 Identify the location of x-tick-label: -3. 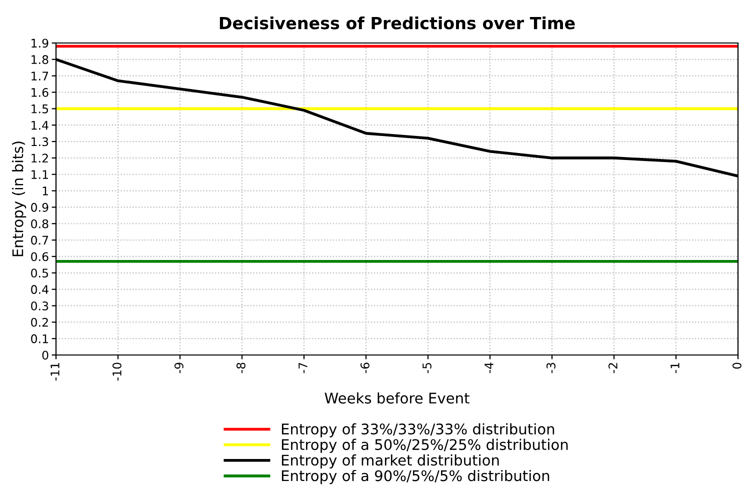
(551, 368).